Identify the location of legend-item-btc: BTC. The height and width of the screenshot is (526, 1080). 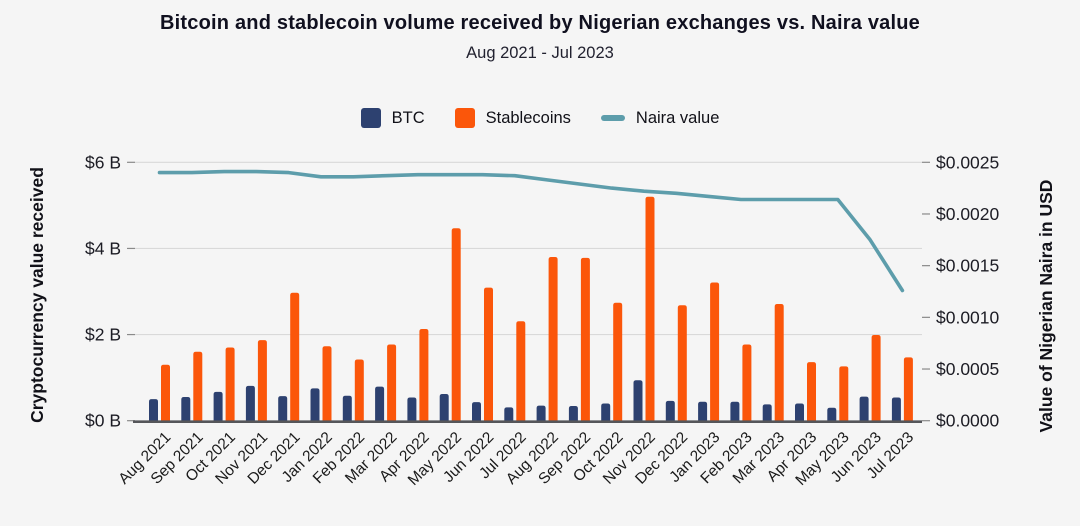
(392, 118).